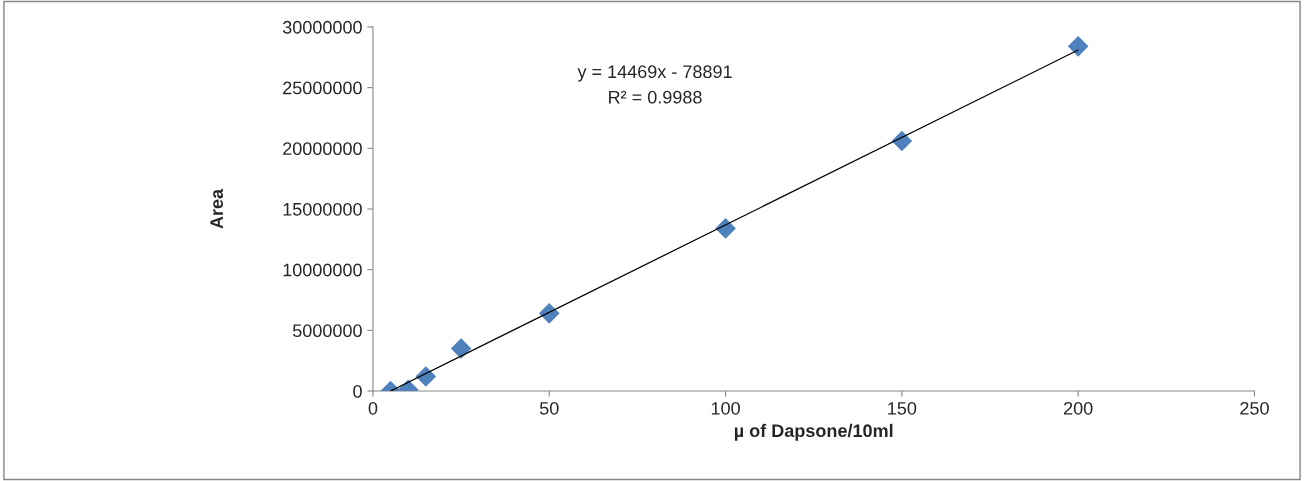  What do you see at coordinates (549, 408) in the screenshot?
I see `x-tick-label: 50` at bounding box center [549, 408].